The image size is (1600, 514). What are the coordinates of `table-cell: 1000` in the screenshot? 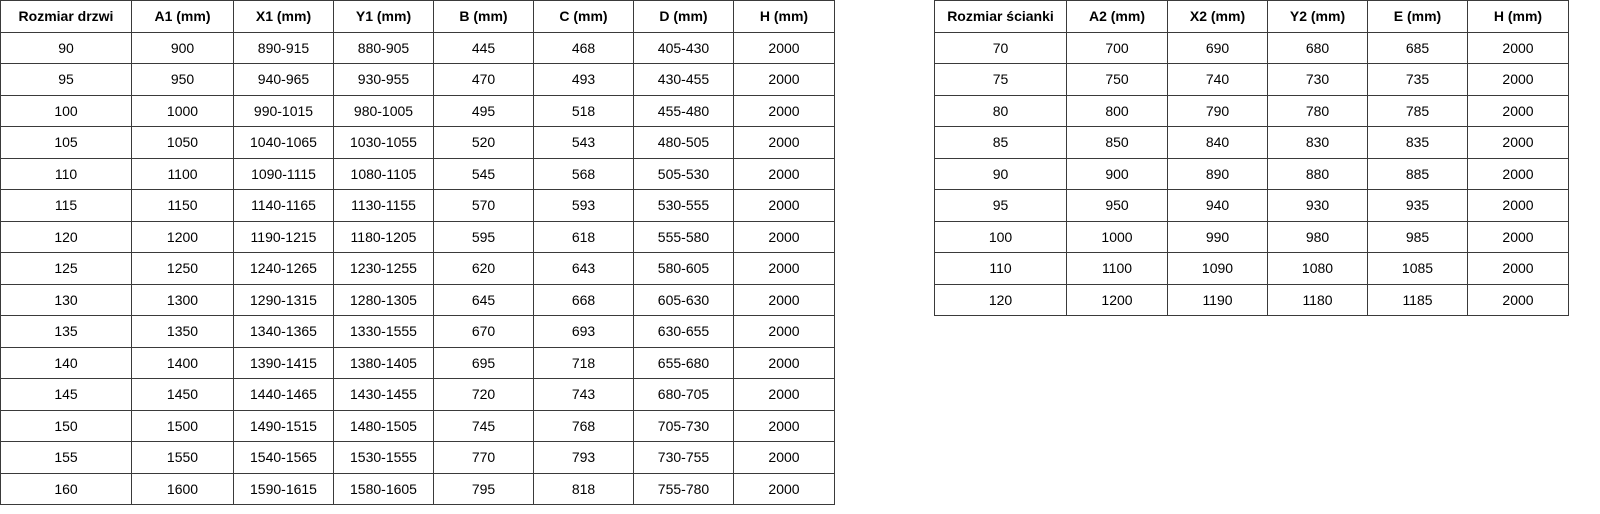 It's located at (182, 110).